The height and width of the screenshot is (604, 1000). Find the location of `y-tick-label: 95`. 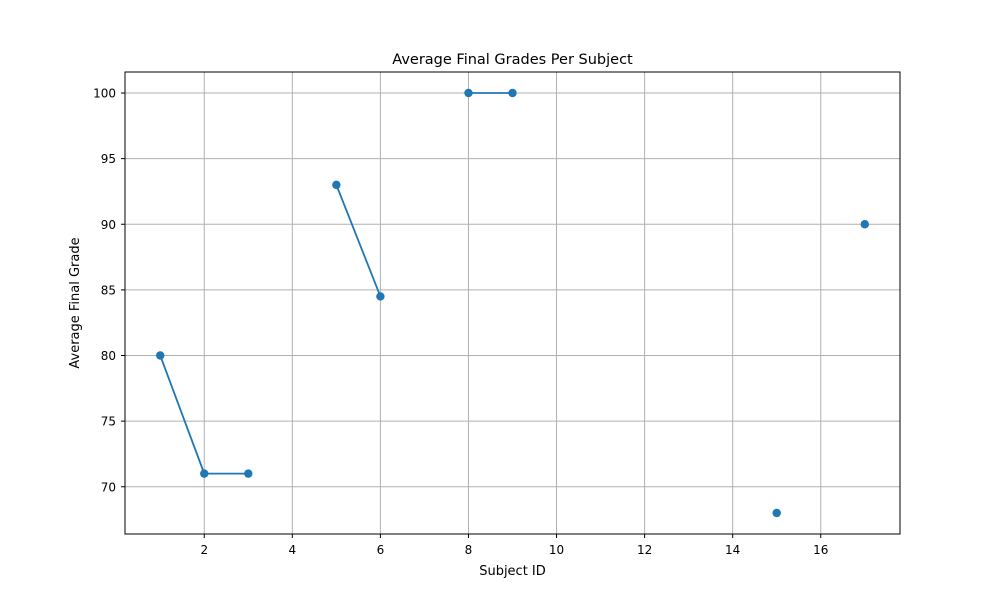

y-tick-label: 95 is located at coordinates (108, 159).